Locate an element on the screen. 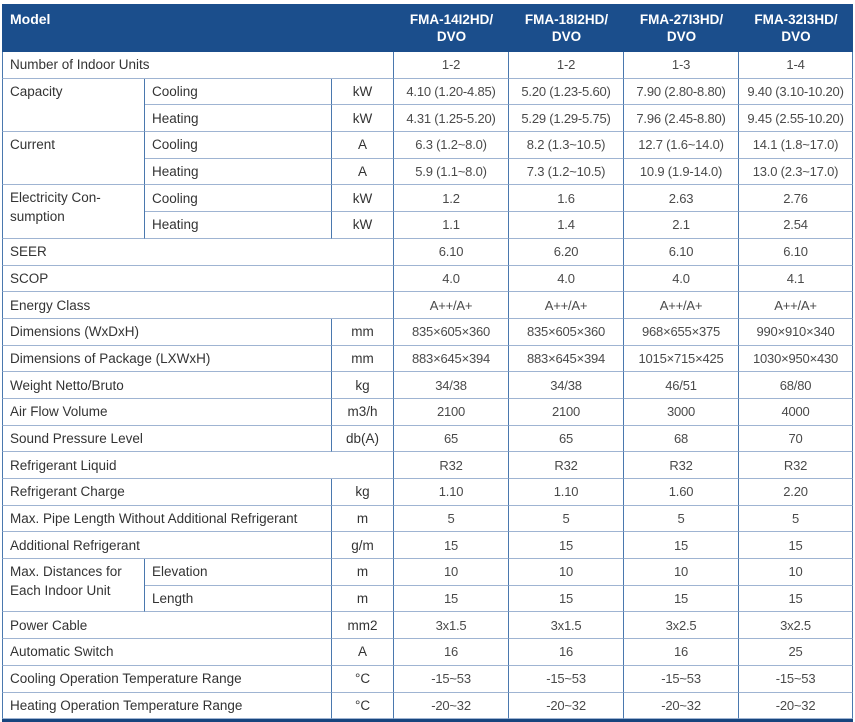 The height and width of the screenshot is (722, 855). label-cell: Automatic Switch is located at coordinates (167, 652).